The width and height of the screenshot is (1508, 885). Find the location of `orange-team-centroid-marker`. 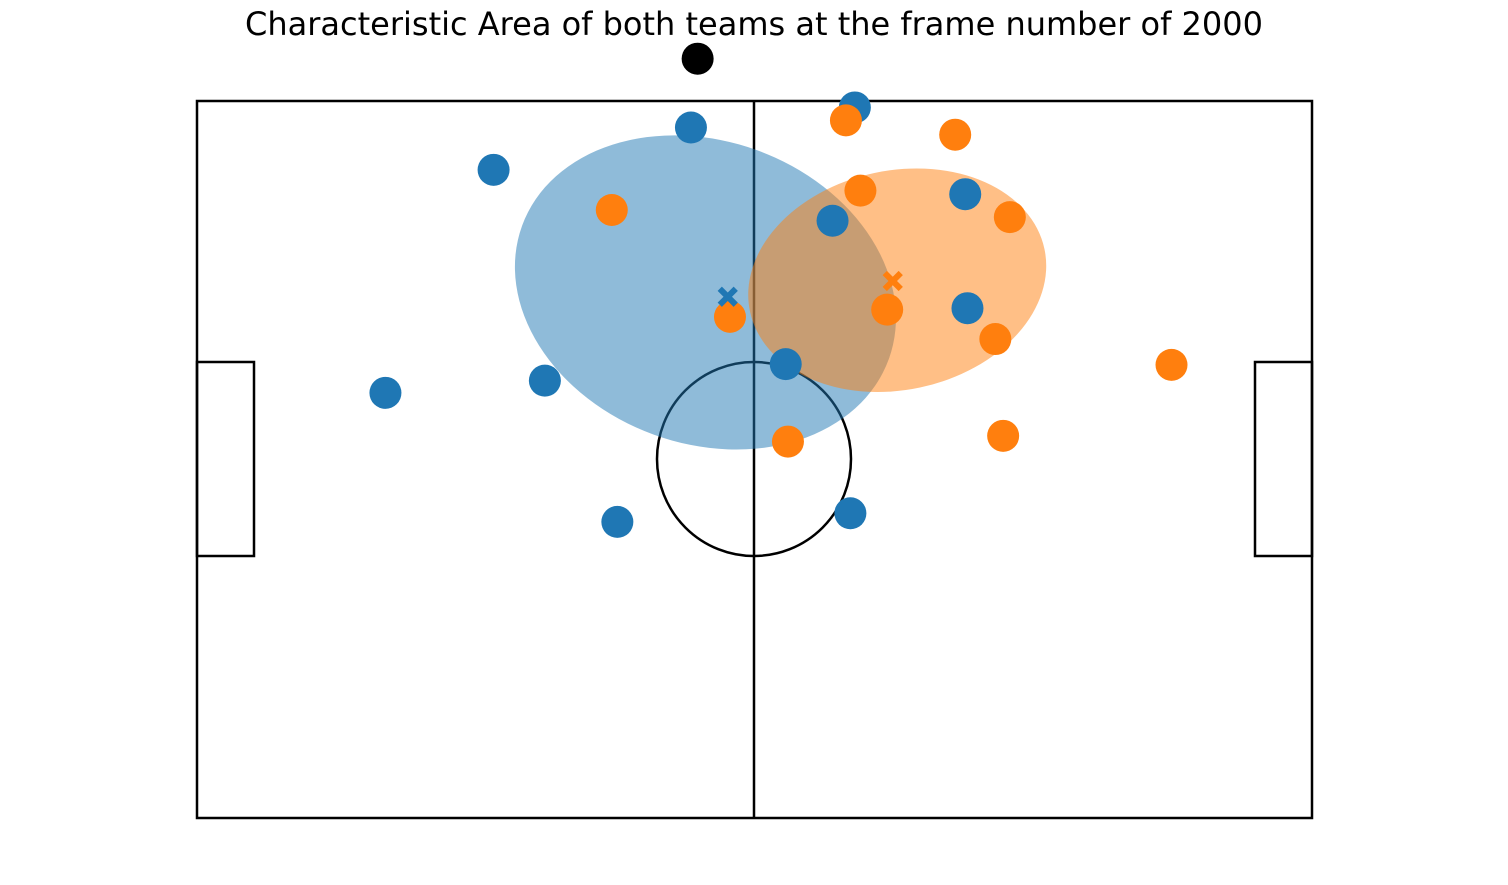

orange-team-centroid-marker is located at coordinates (892, 281).